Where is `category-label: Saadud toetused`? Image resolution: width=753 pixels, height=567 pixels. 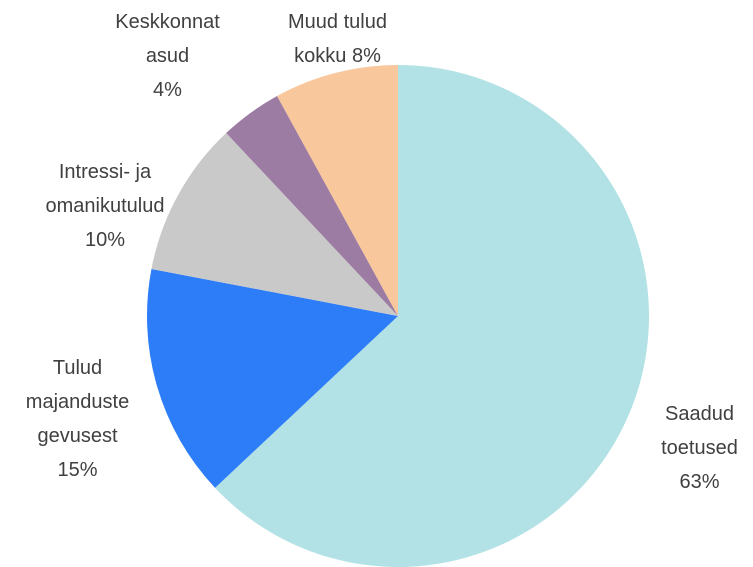 category-label: Saadud toetused is located at coordinates (699, 431).